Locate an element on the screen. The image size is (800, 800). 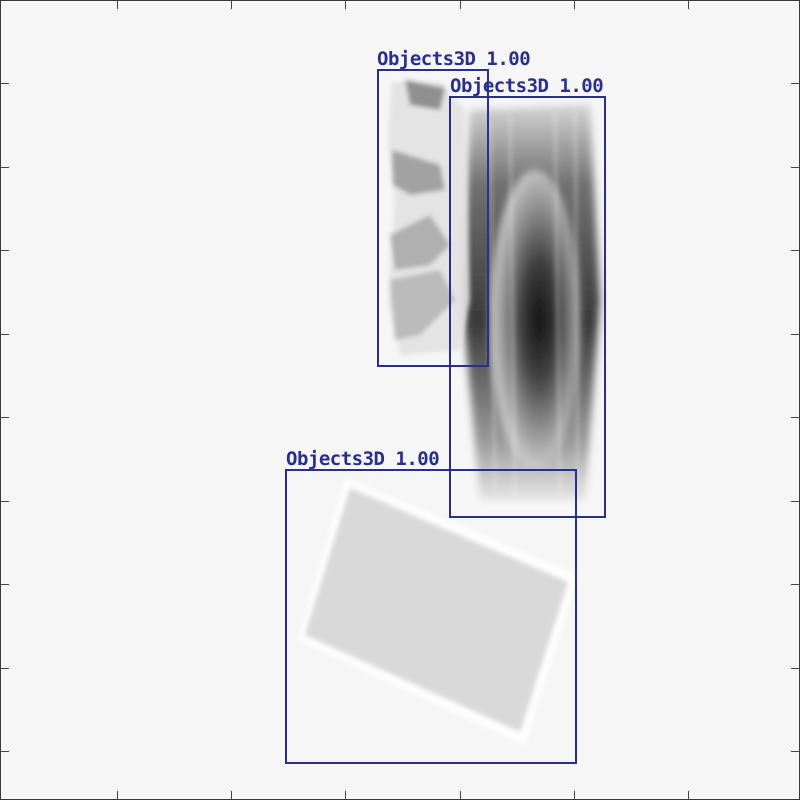
detection-label-3: Objects3D 1.00 is located at coordinates (363, 459).